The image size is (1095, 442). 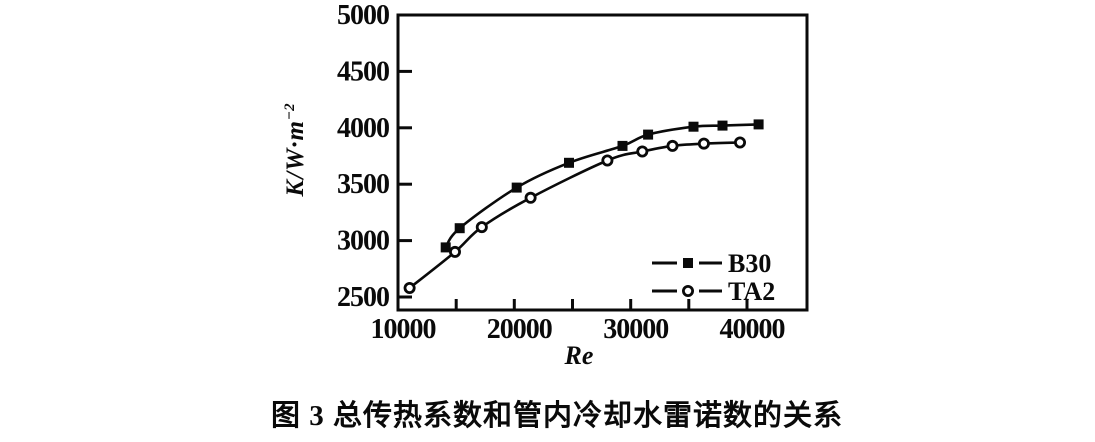 What do you see at coordinates (751, 291) in the screenshot?
I see `legend-label-ta2: TA2` at bounding box center [751, 291].